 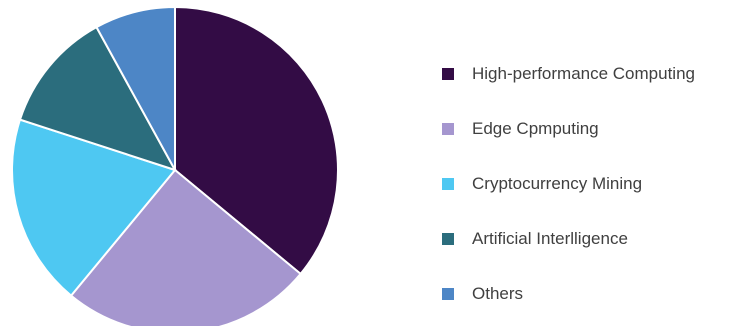 I want to click on legend-swatch-cryptocurrency-mining, so click(x=448, y=183).